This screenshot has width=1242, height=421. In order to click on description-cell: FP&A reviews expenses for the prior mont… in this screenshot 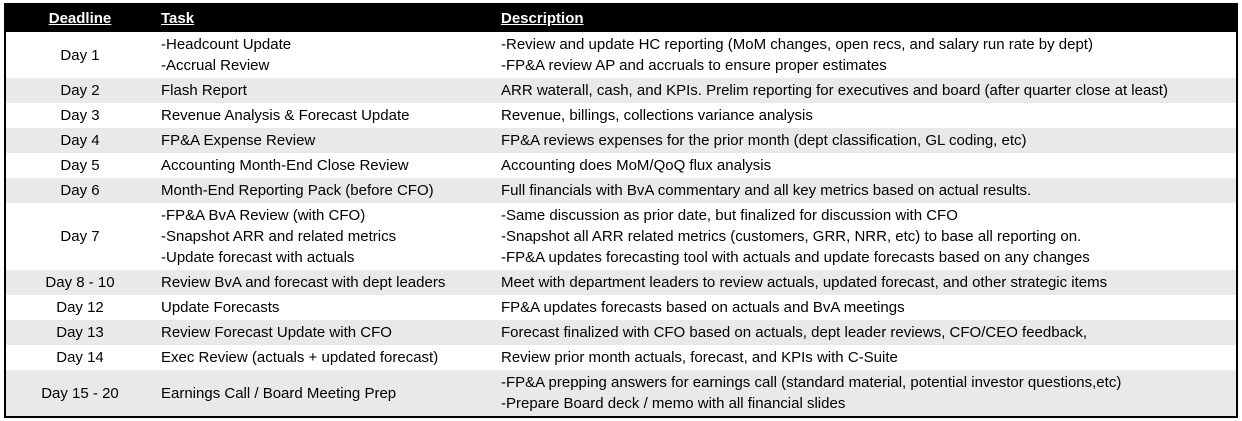, I will do `click(764, 140)`.